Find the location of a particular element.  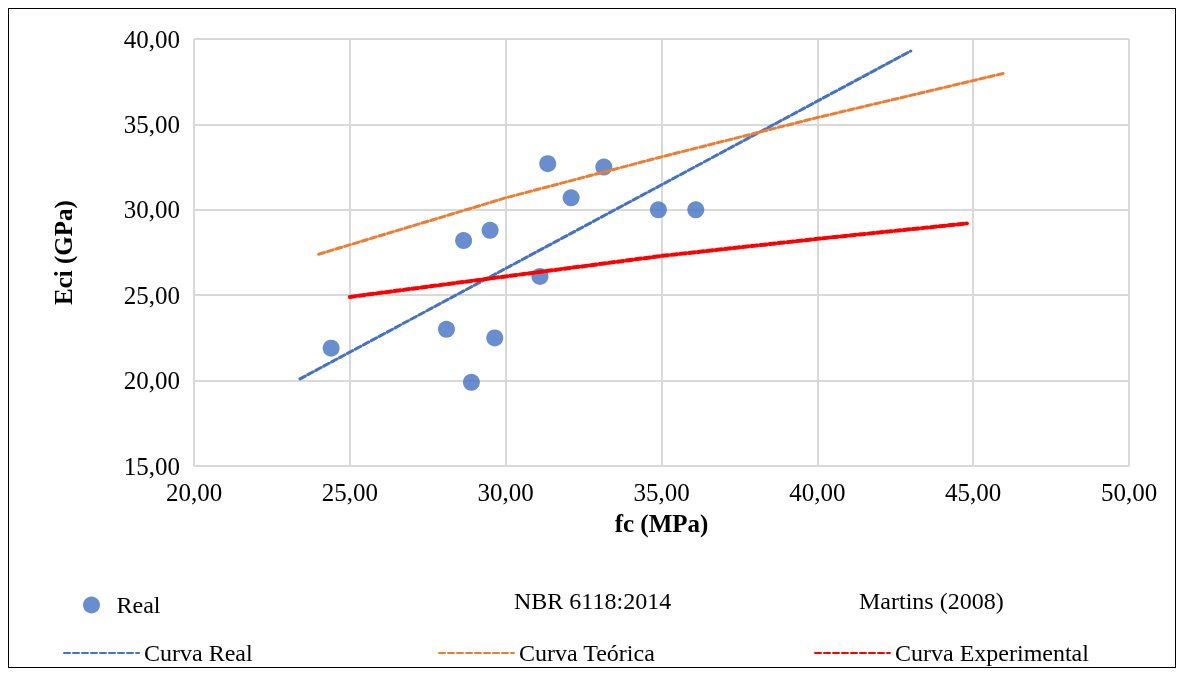

text: NBR 6118:2014 is located at coordinates (593, 601).